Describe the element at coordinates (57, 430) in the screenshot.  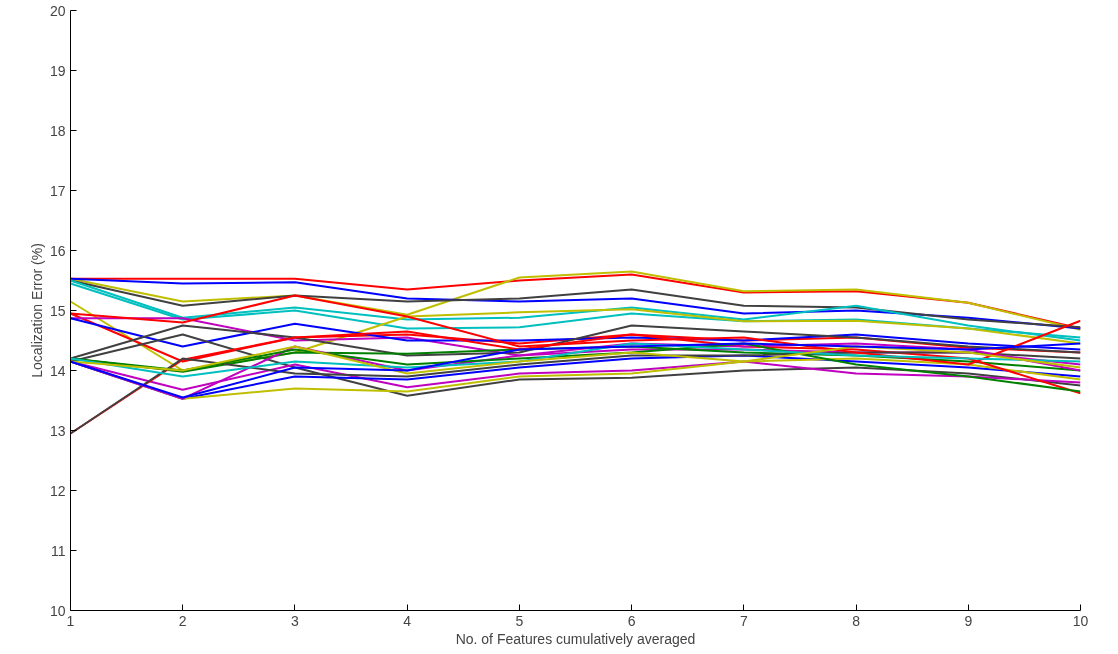
I see `y-tick-label: 13` at that location.